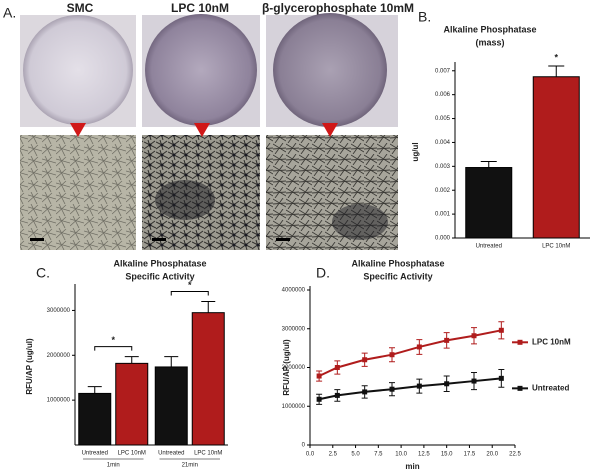 The height and width of the screenshot is (471, 600). What do you see at coordinates (515, 455) in the screenshot?
I see `x-tick-label: 22.5` at bounding box center [515, 455].